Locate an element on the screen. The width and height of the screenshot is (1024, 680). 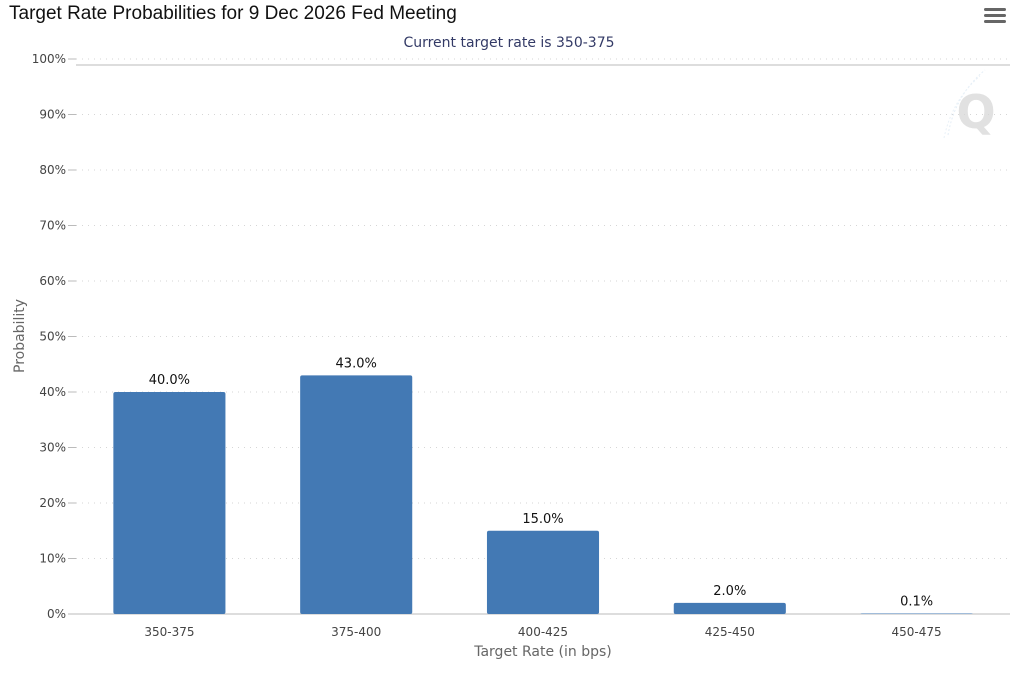
y-tick-label: 50% is located at coordinates (52, 337).